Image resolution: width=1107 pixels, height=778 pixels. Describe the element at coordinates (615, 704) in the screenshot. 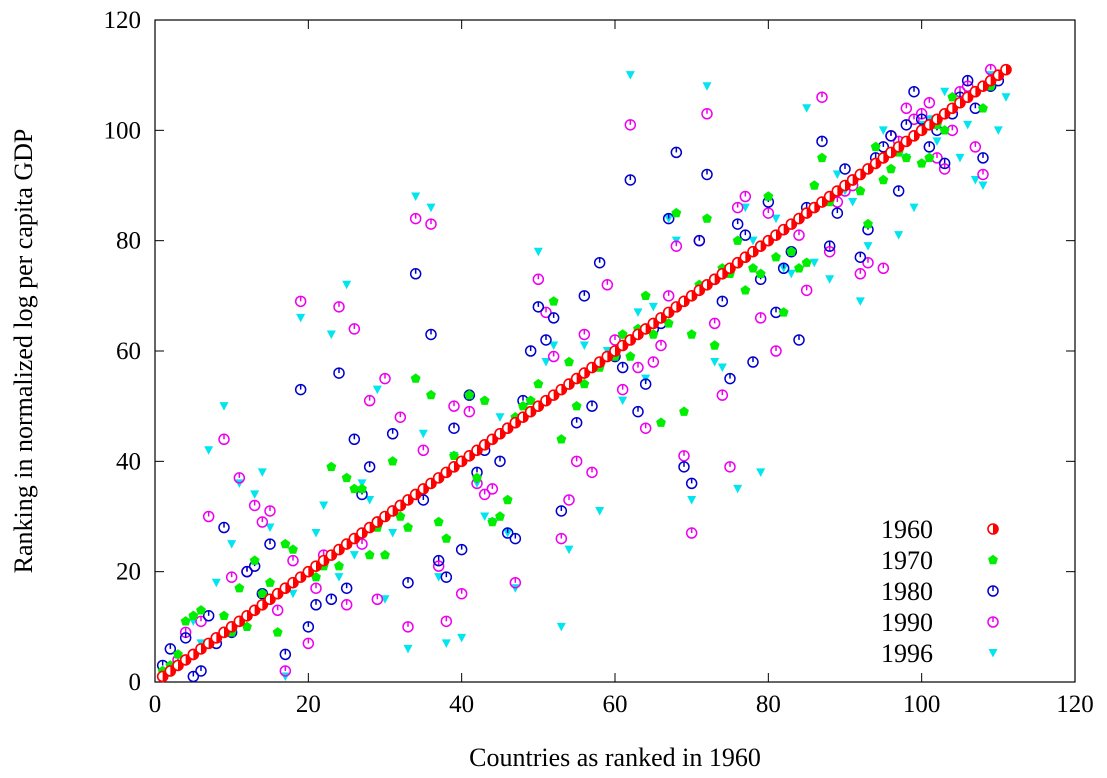

I see `x-tick-label: 60` at that location.